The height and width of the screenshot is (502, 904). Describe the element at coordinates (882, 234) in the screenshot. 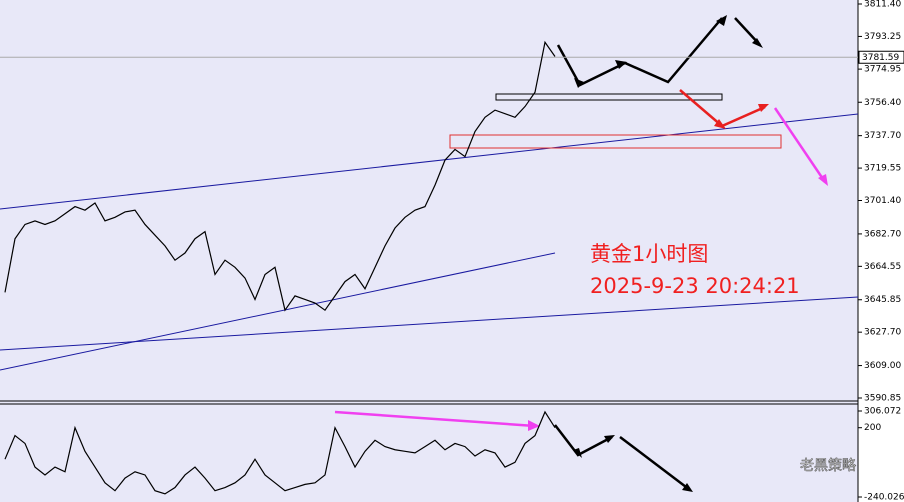

I see `y-tick-label: 3682.70` at that location.